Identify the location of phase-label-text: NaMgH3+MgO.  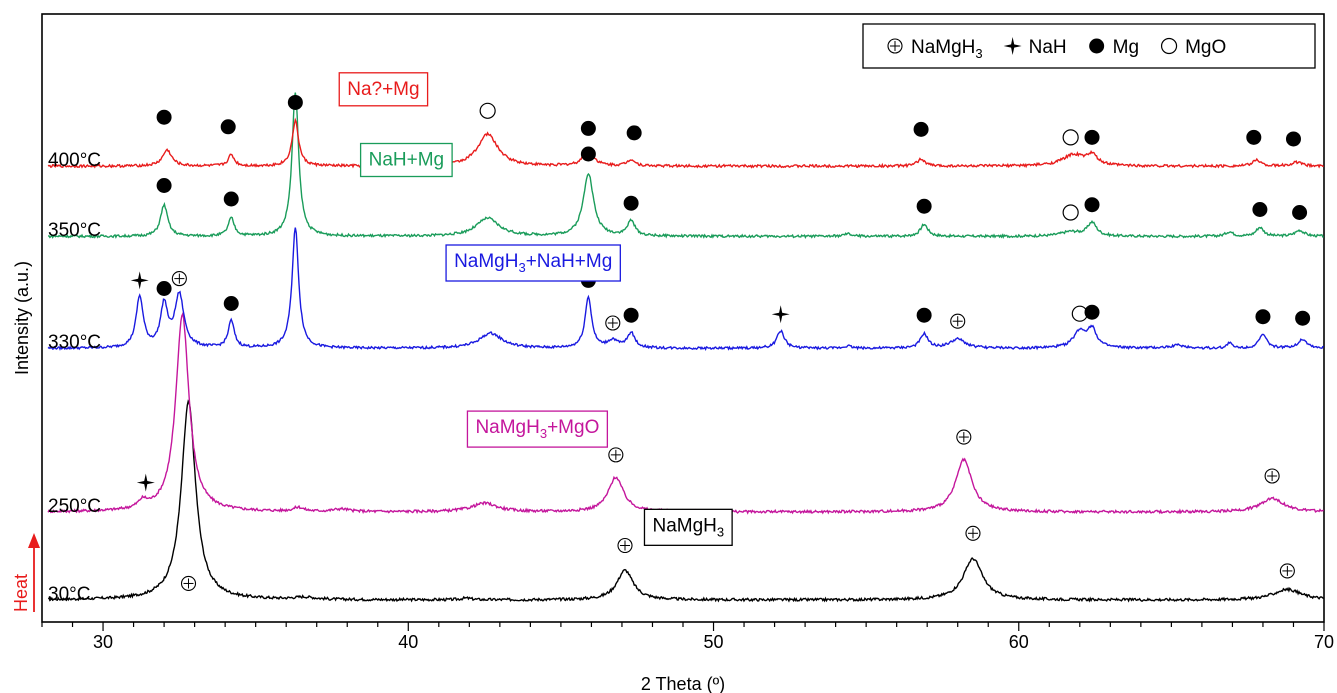
(537, 429).